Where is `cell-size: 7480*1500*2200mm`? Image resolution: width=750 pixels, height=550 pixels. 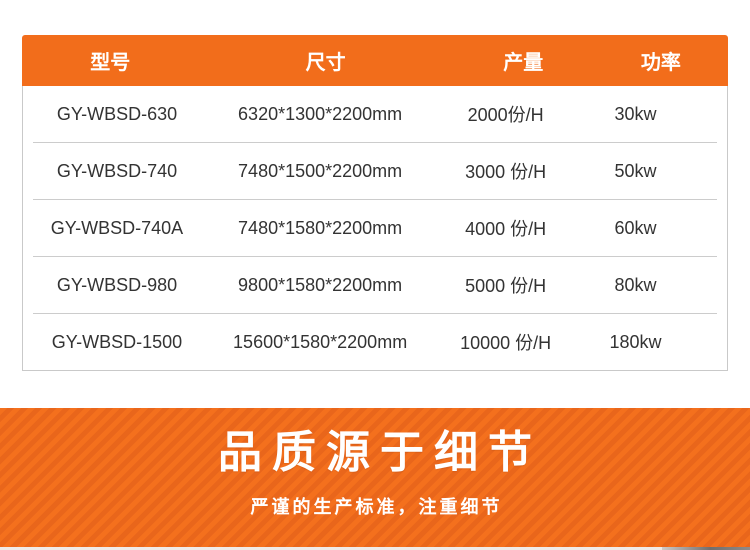
cell-size: 7480*1500*2200mm is located at coordinates (320, 170).